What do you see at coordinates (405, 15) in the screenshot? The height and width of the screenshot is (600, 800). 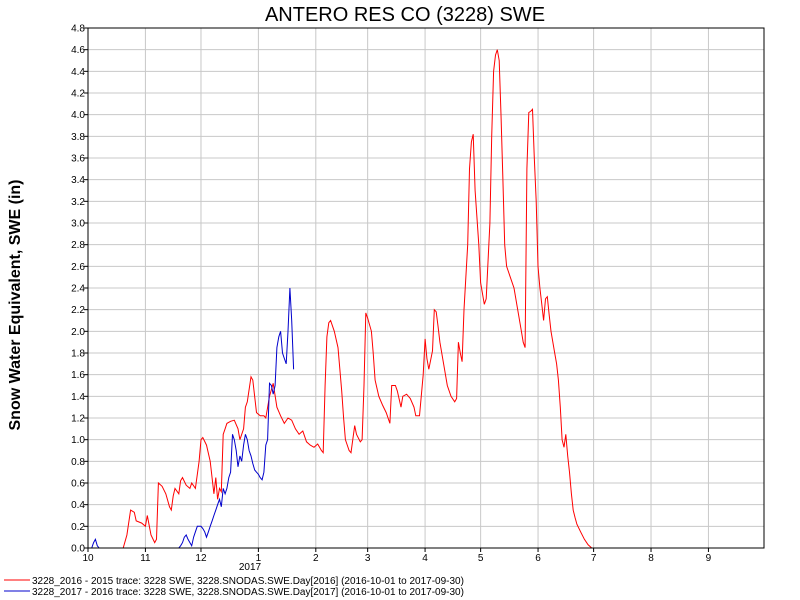 I see `chart-title: ANTERO RES CO (3228) SWE` at bounding box center [405, 15].